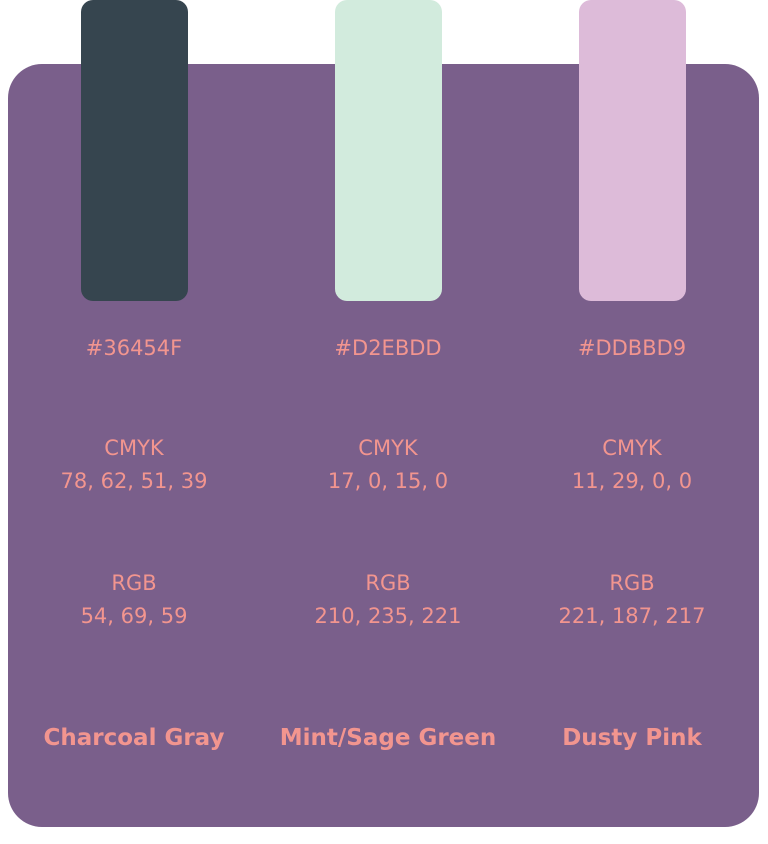  I want to click on cmyk-value: 17, 0, 15, 0, so click(388, 481).